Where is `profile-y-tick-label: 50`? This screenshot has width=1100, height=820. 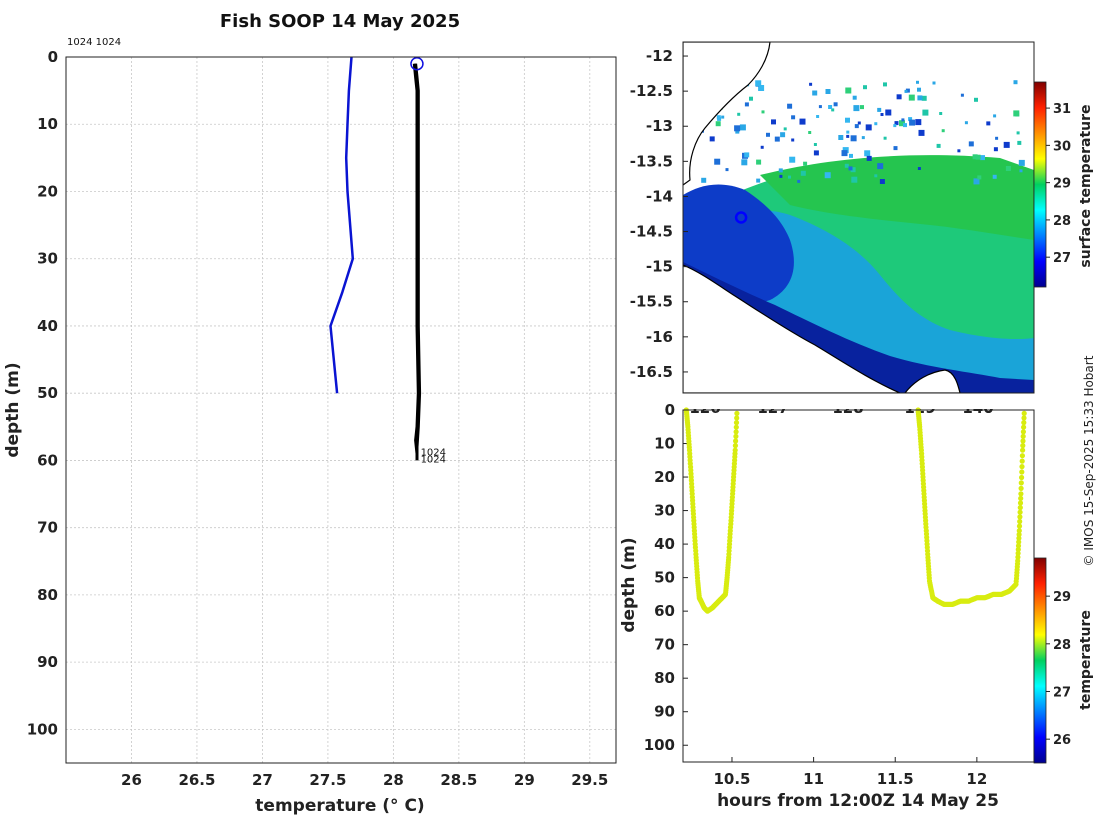 profile-y-tick-label: 50 is located at coordinates (47, 393).